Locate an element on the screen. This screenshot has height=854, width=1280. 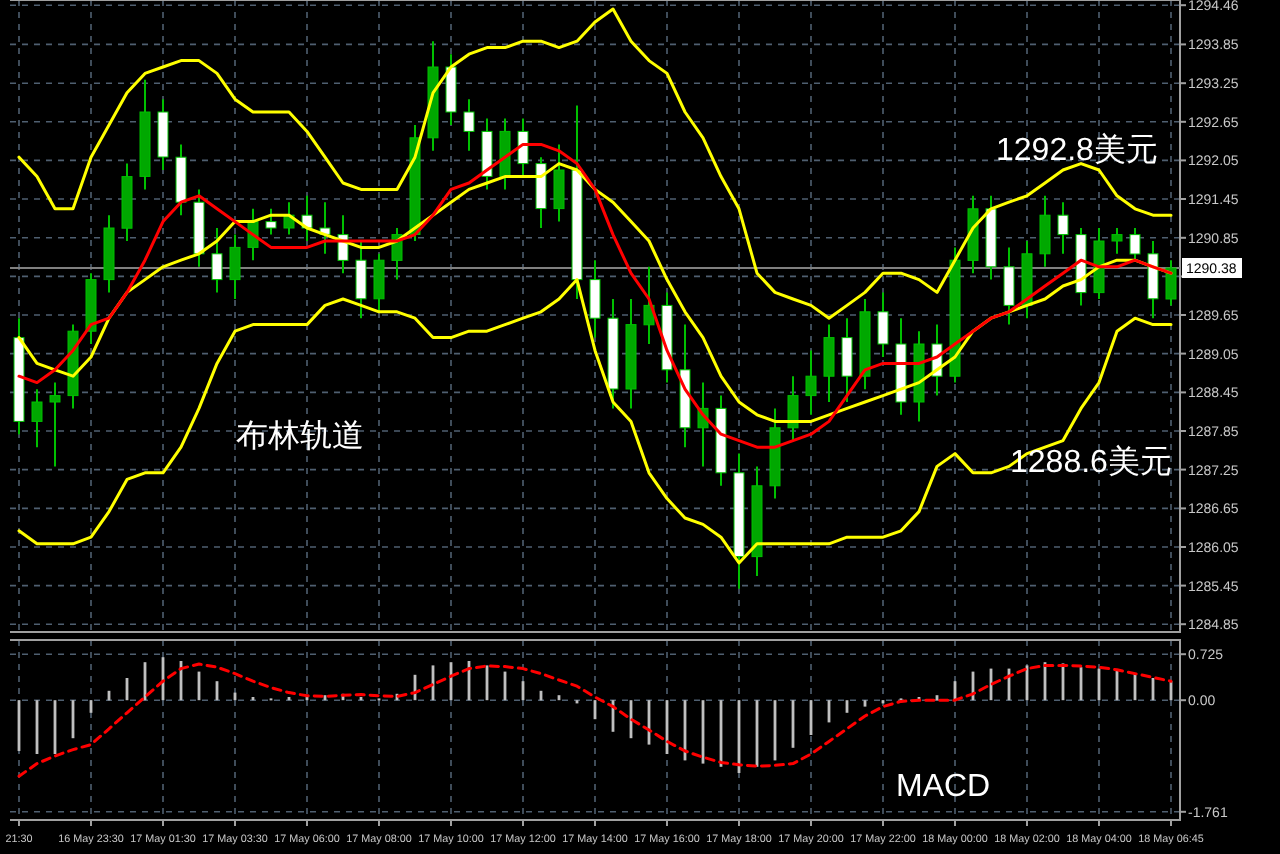
annotation: 1288.6美元 is located at coordinates (1091, 463).